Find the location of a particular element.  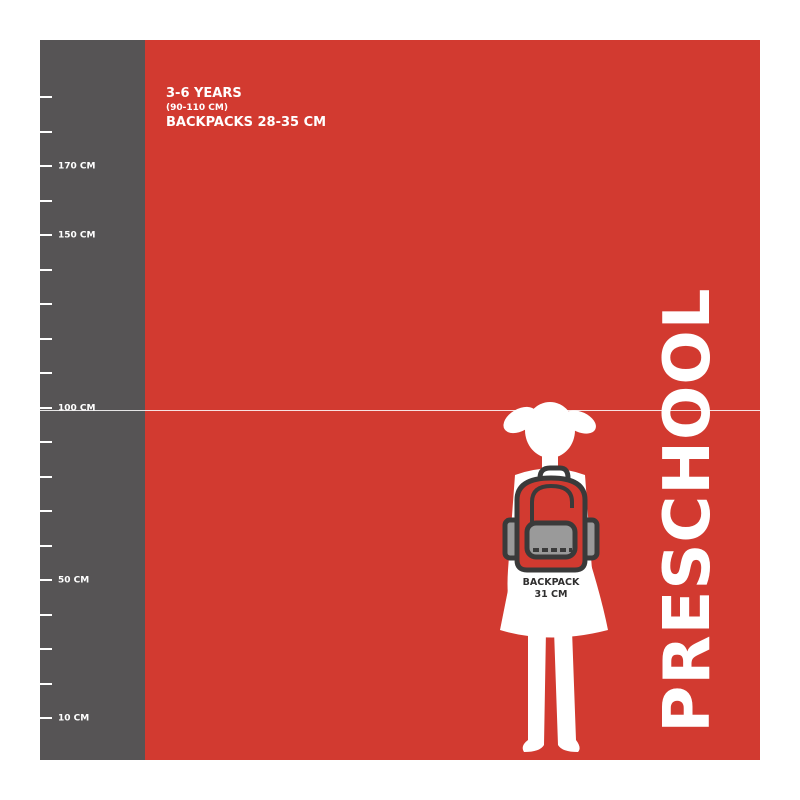

backpack-size: 31 CM is located at coordinates (551, 594).